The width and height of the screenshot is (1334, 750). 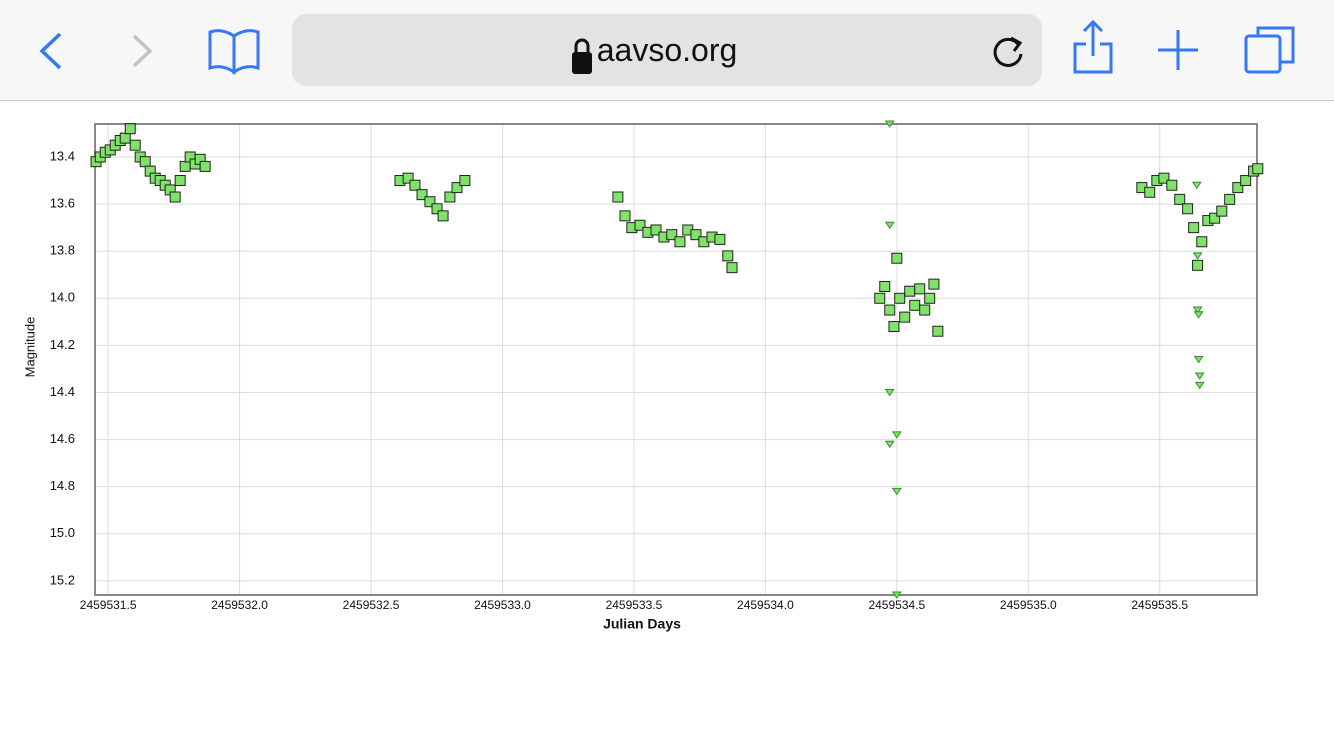 What do you see at coordinates (1016, 44) in the screenshot?
I see `reload-arrow` at bounding box center [1016, 44].